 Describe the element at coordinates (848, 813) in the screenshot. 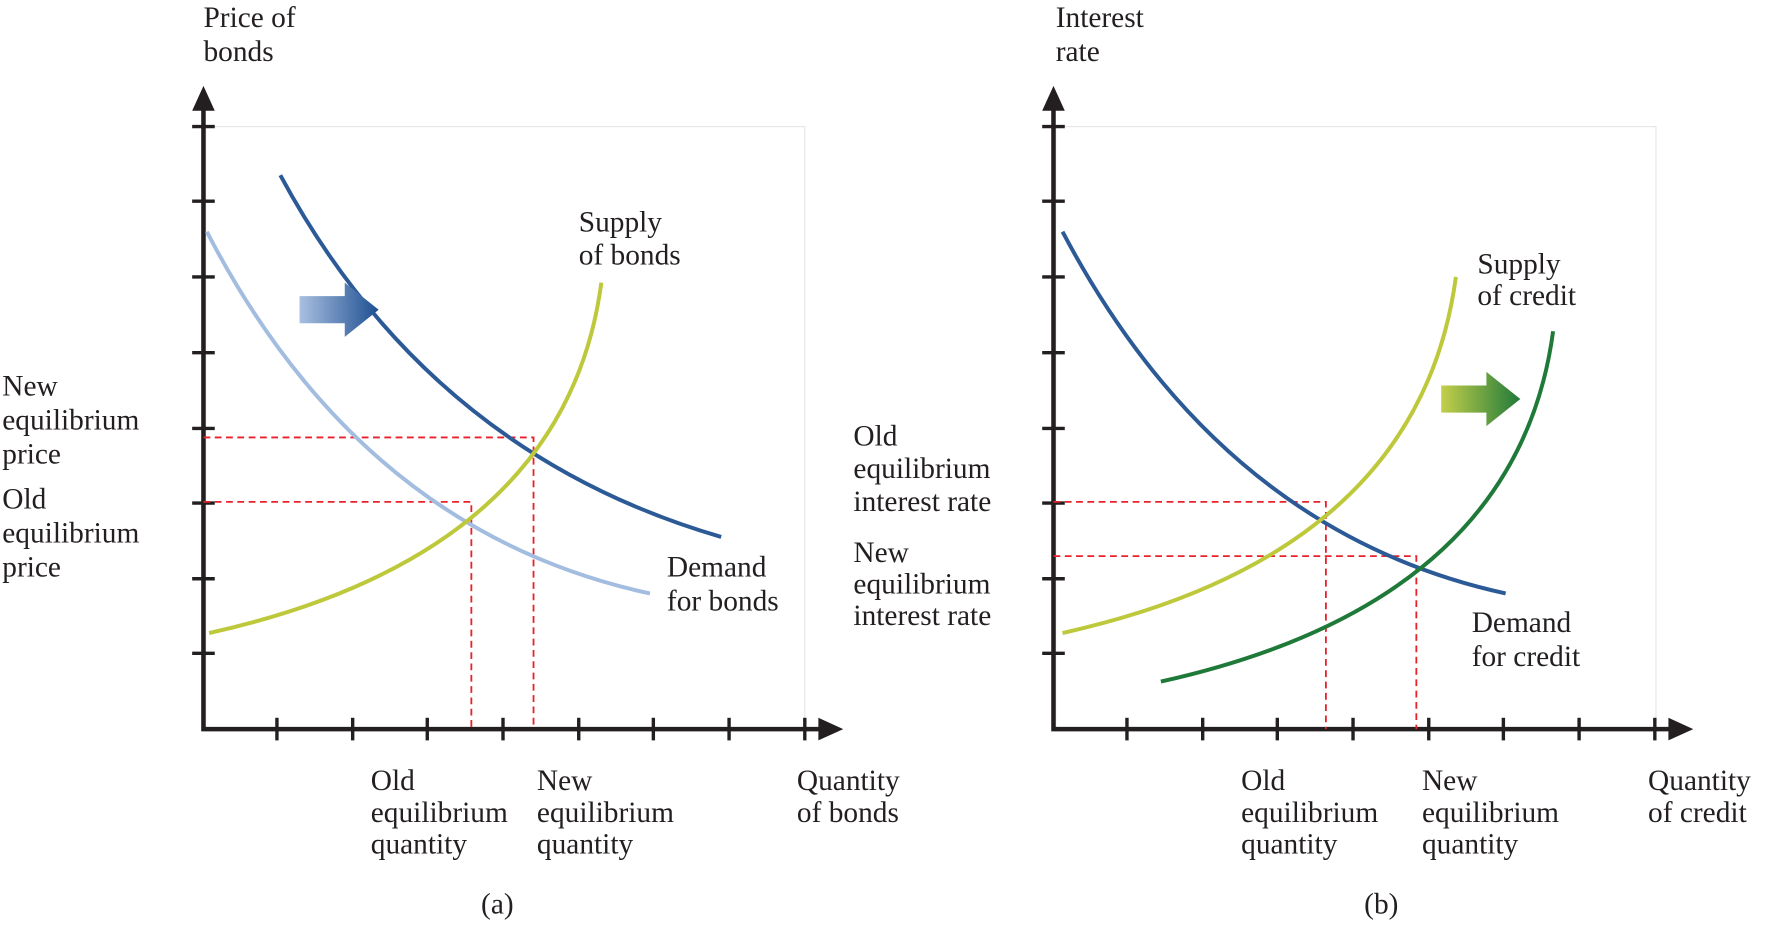

I see `x-axis-label: of bonds` at that location.